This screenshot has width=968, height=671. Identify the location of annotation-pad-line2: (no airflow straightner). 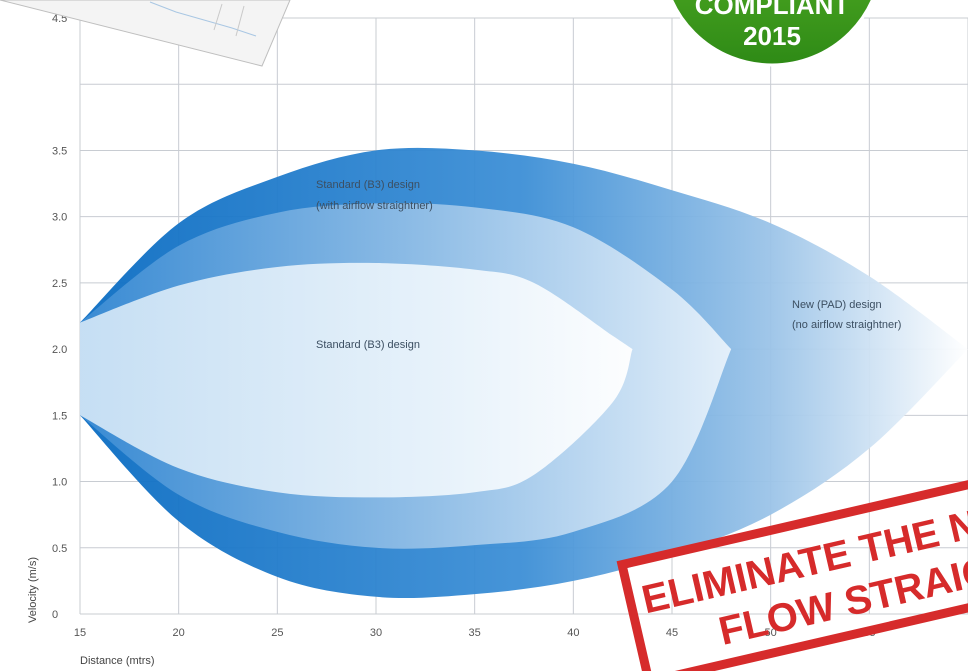
(846, 325).